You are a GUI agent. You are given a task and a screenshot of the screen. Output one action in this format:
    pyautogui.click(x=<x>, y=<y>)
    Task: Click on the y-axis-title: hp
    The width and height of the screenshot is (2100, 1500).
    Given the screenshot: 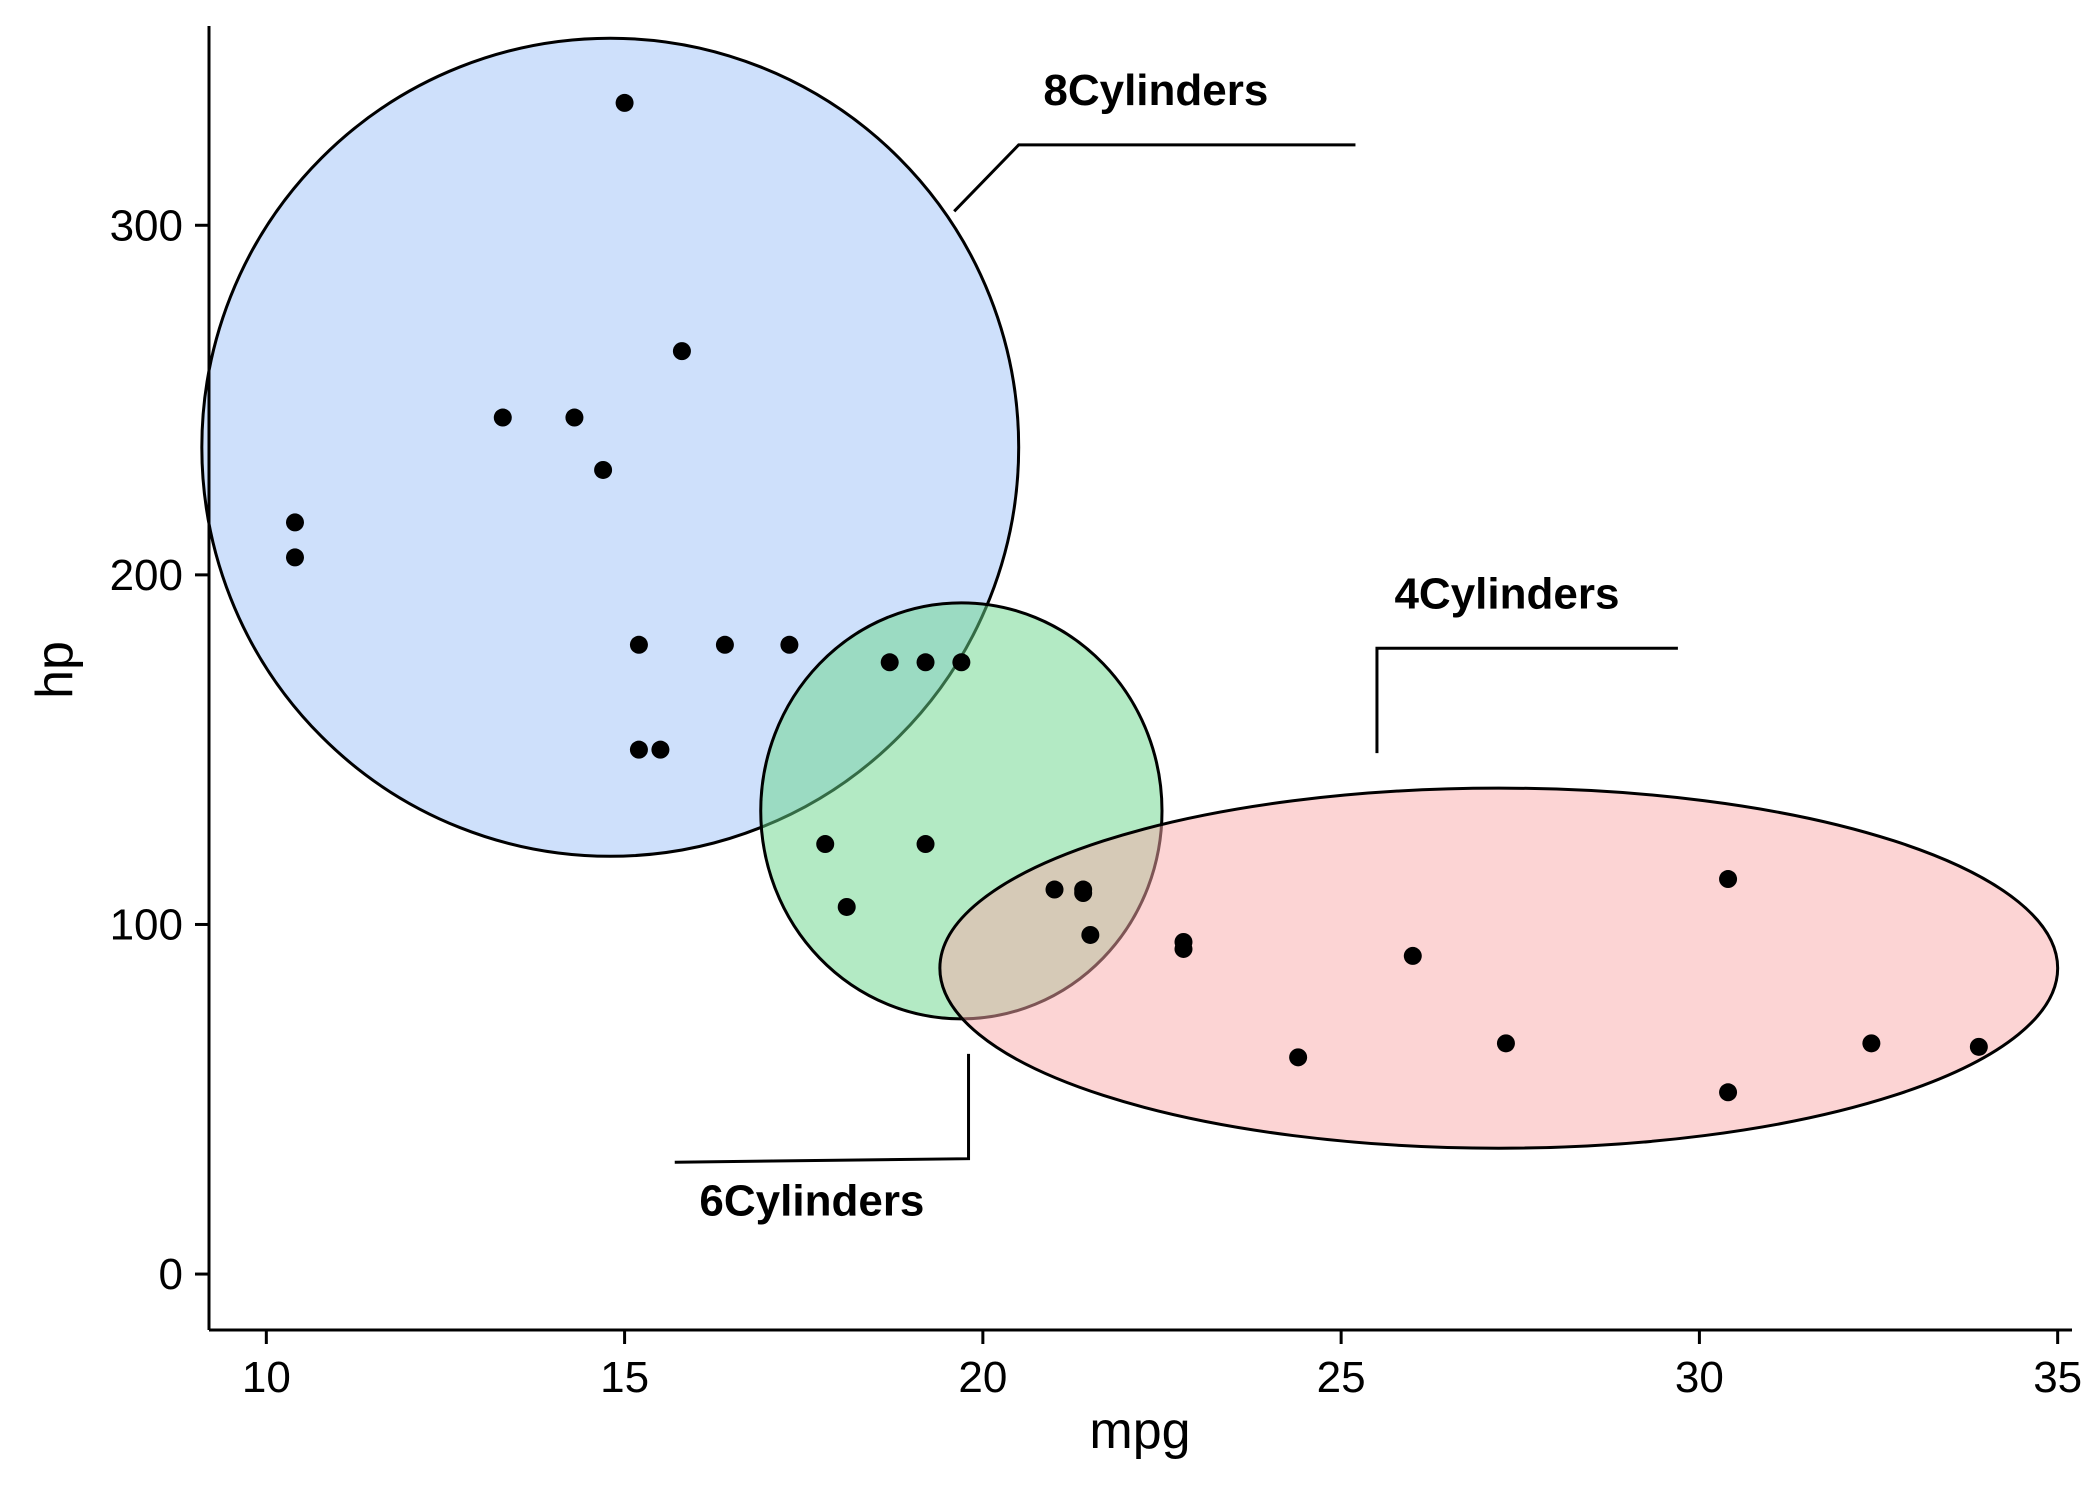 What is the action you would take?
    pyautogui.click(x=55, y=670)
    